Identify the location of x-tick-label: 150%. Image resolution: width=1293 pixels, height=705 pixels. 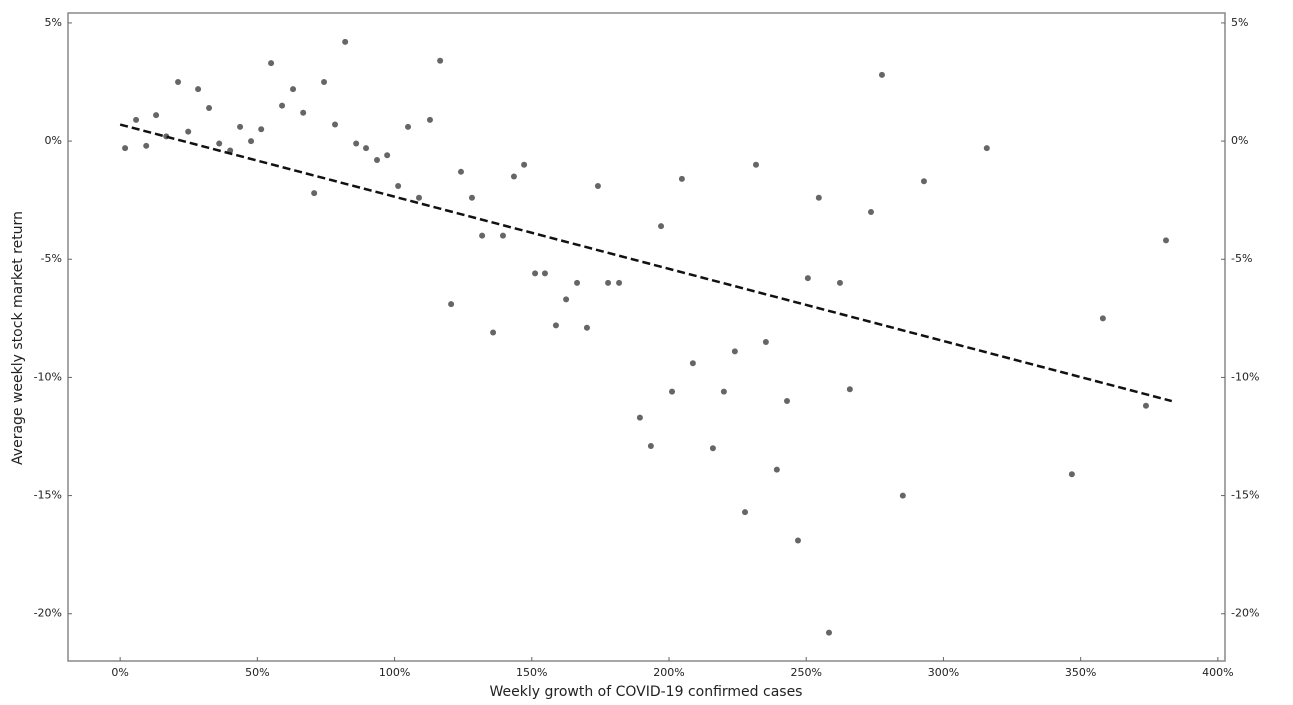
(531, 672).